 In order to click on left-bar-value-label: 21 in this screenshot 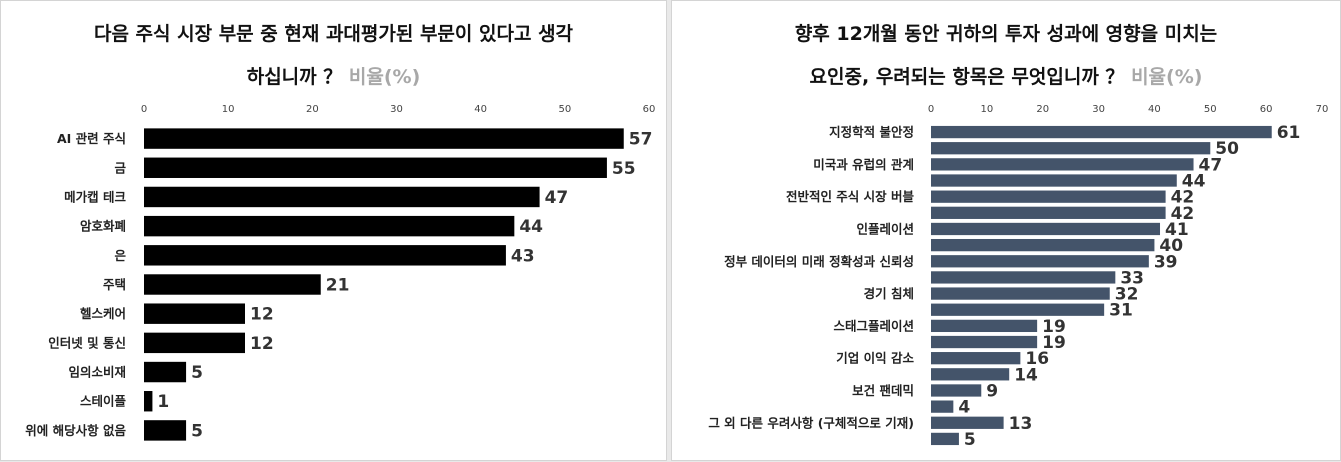, I will do `click(338, 286)`.